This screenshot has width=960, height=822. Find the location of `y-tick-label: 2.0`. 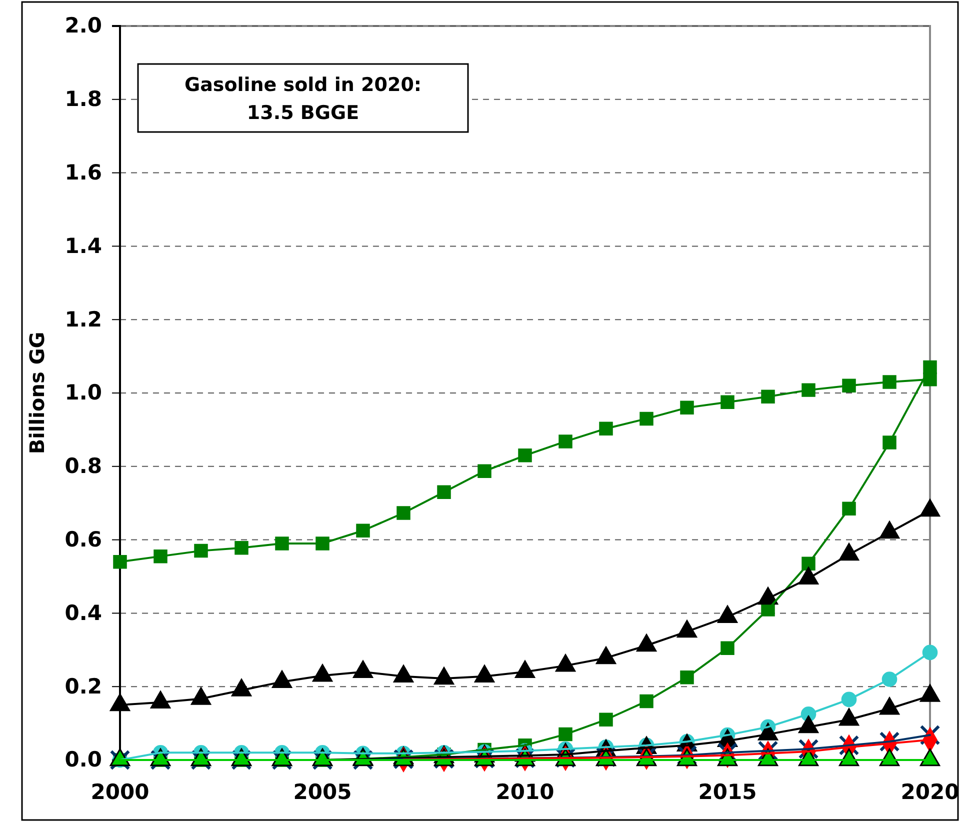

y-tick-label: 2.0 is located at coordinates (83, 26).